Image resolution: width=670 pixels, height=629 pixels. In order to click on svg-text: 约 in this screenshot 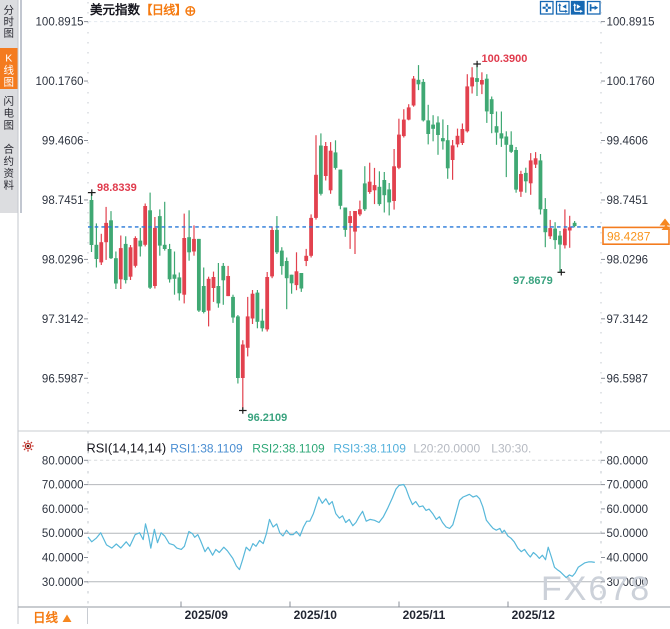, I will do `click(9, 160)`.